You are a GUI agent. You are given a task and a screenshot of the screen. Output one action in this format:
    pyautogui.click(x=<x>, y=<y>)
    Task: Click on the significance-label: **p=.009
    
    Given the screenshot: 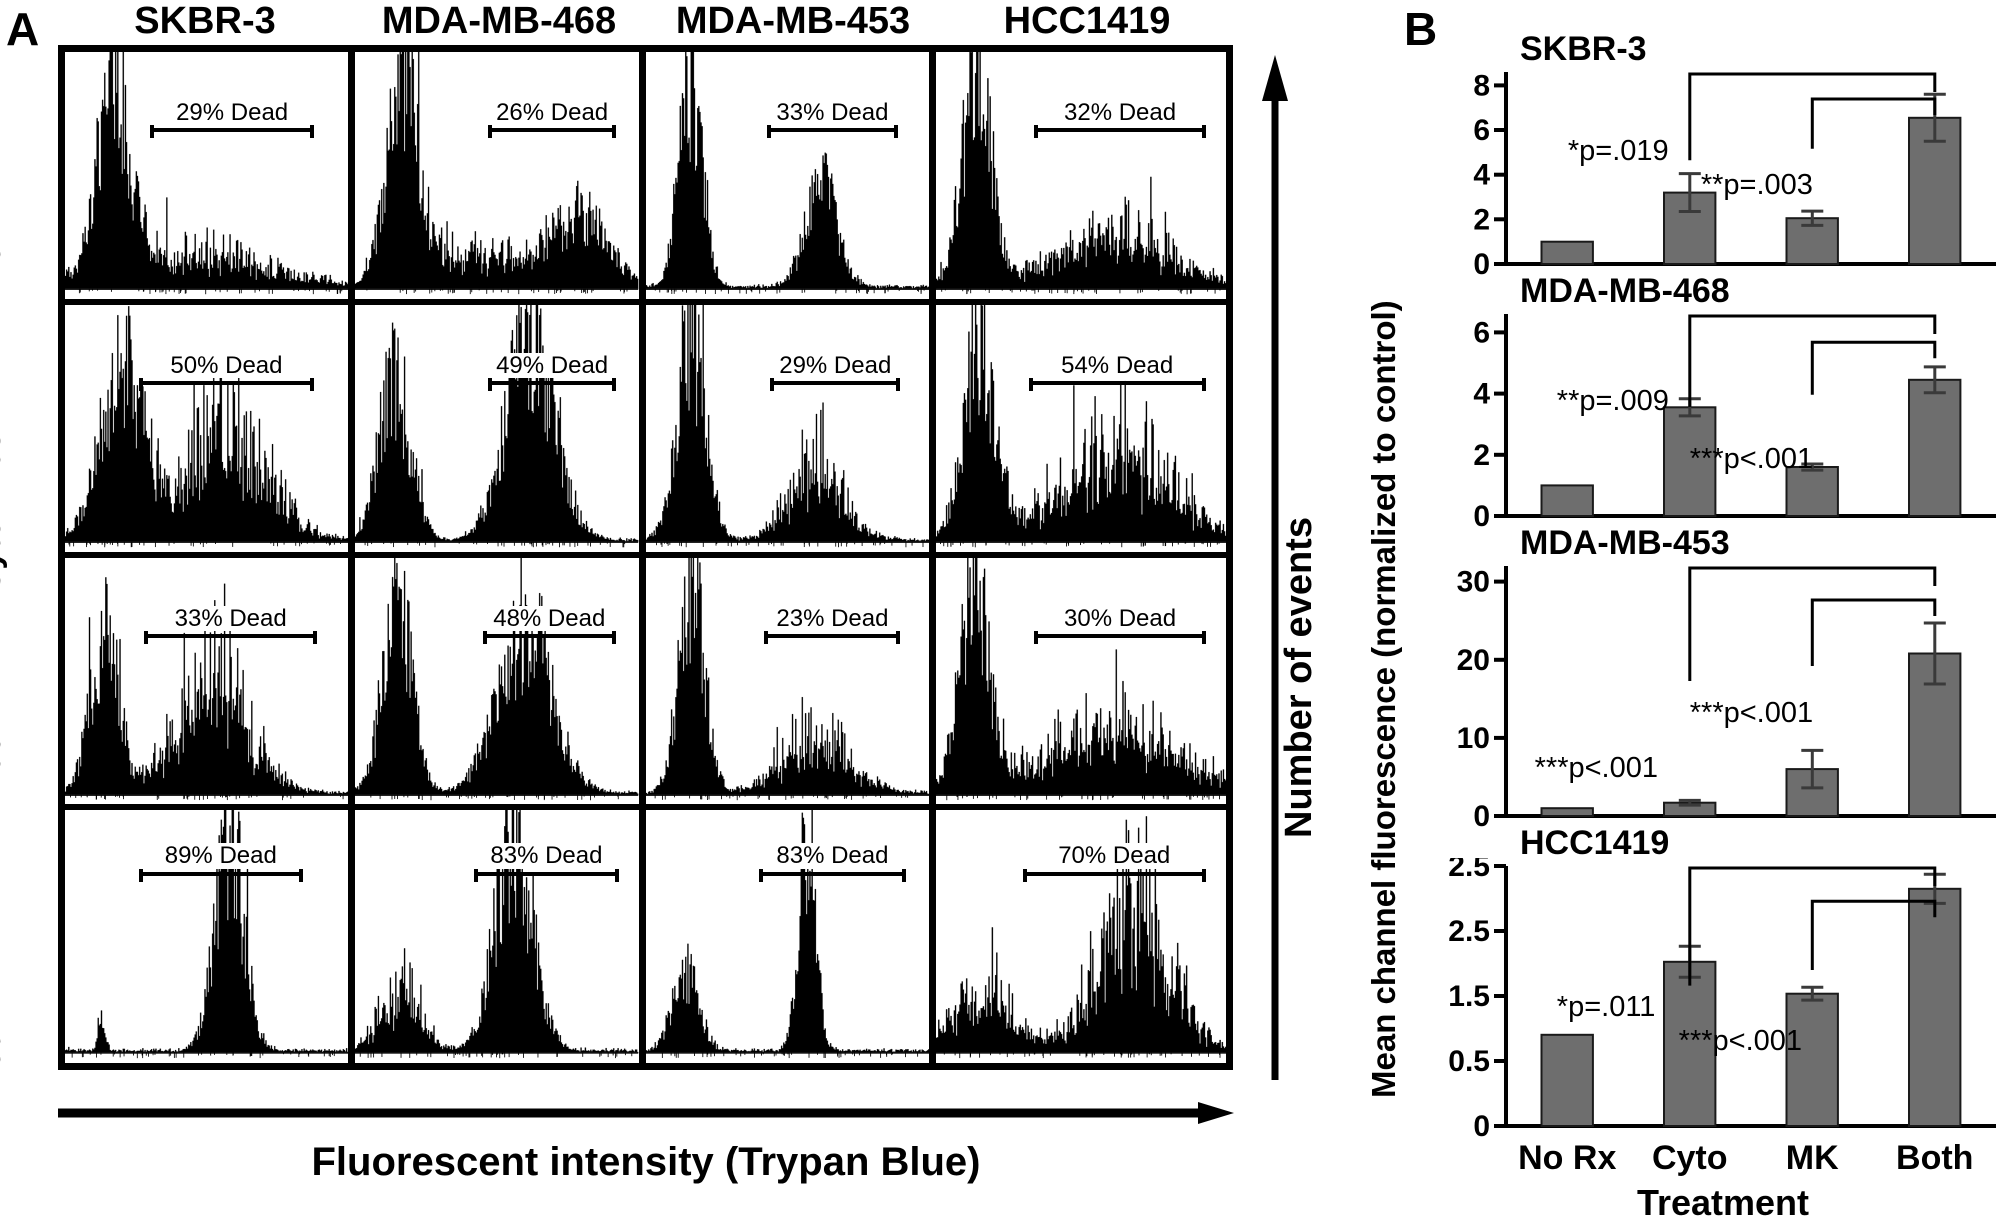 What is the action you would take?
    pyautogui.click(x=1612, y=400)
    